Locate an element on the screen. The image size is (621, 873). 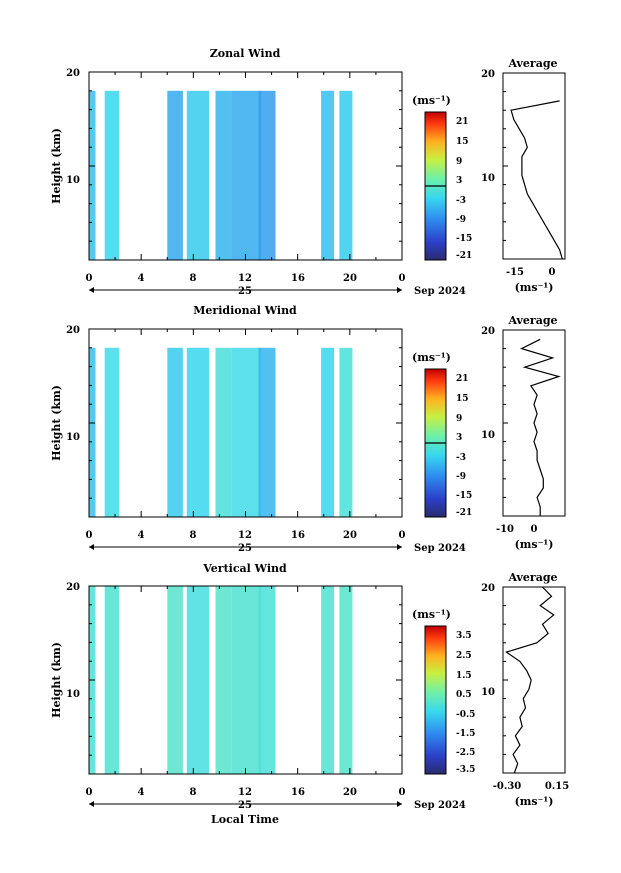
colorbar-tick-label: 1.5 is located at coordinates (464, 676).